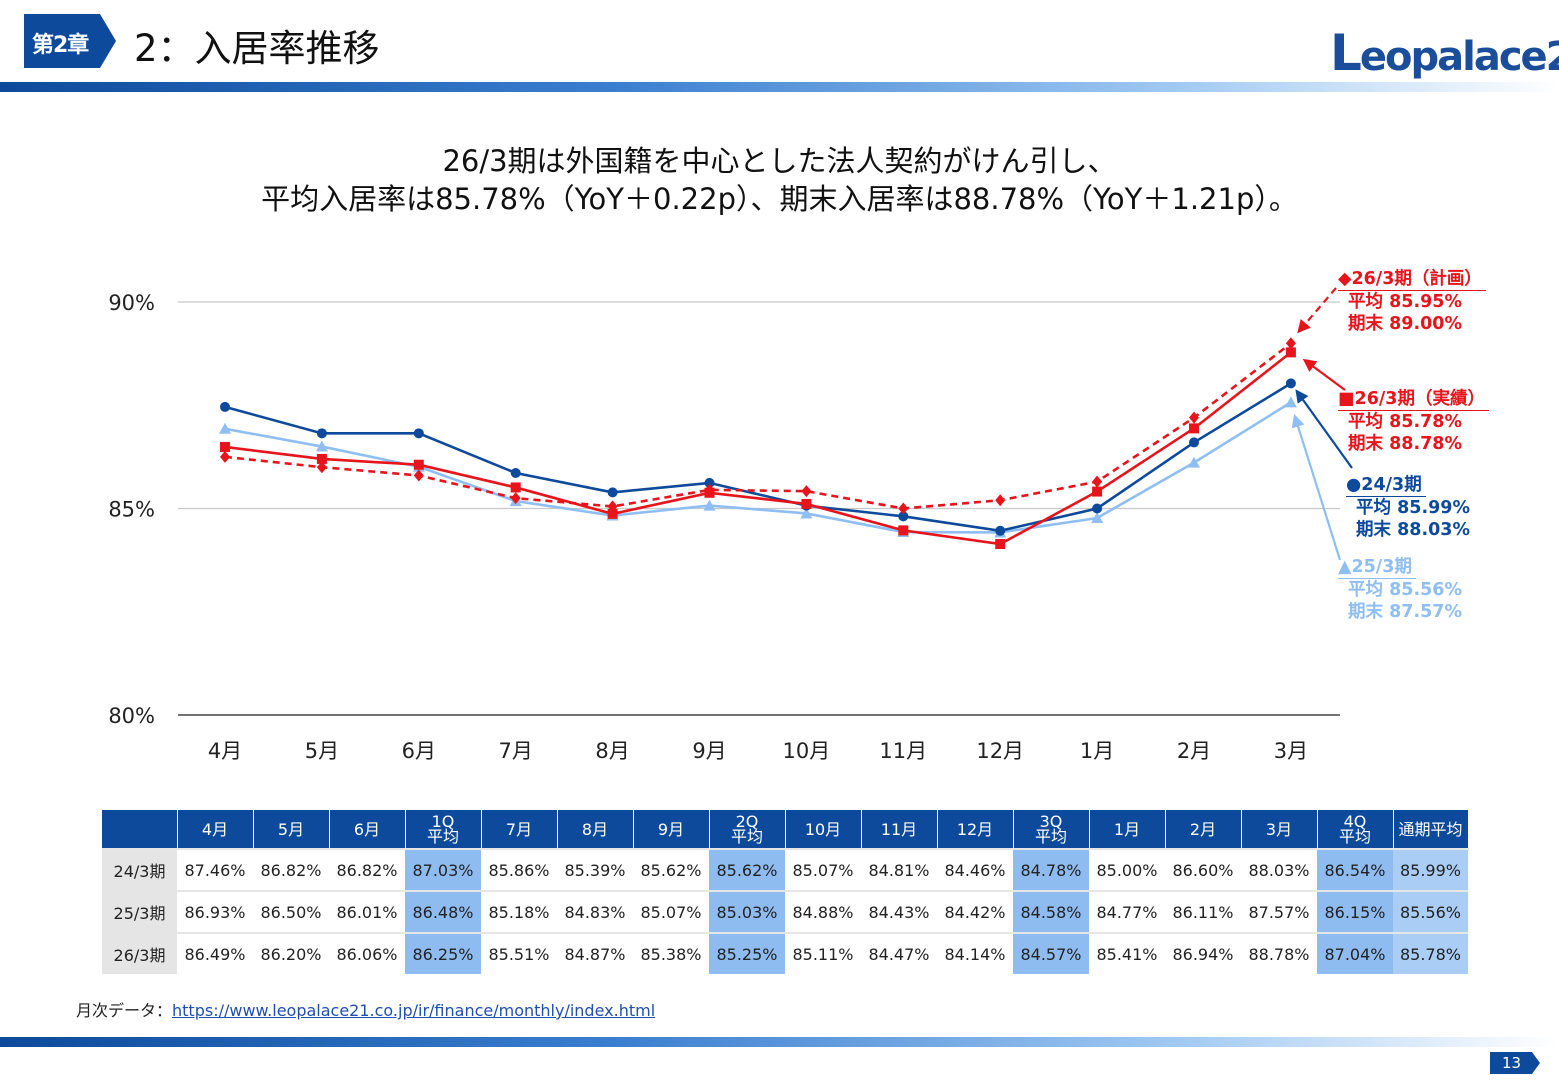 The width and height of the screenshot is (1559, 1080). I want to click on callout-arrow-plan, so click(1317, 310).